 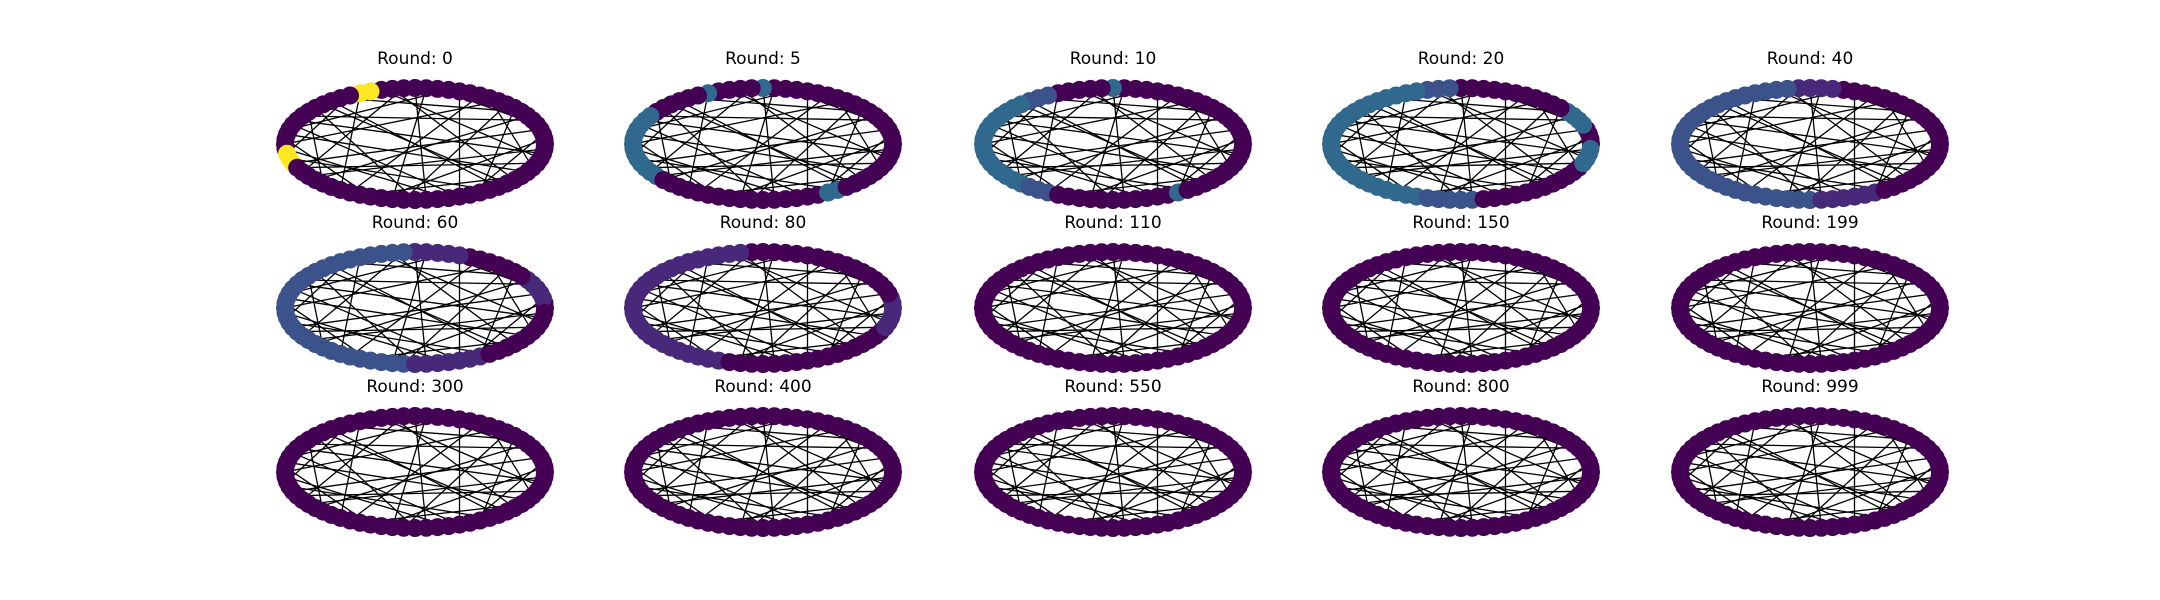 What do you see at coordinates (1810, 59) in the screenshot?
I see `panel-title: Round: 40` at bounding box center [1810, 59].